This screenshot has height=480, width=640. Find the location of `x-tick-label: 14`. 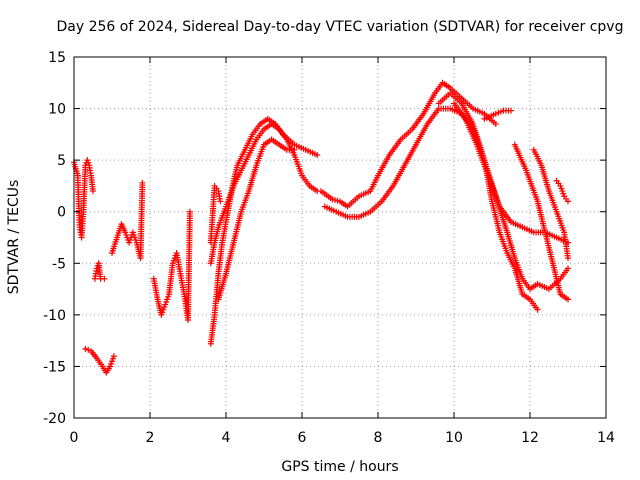

x-tick-label: 14 is located at coordinates (606, 438).